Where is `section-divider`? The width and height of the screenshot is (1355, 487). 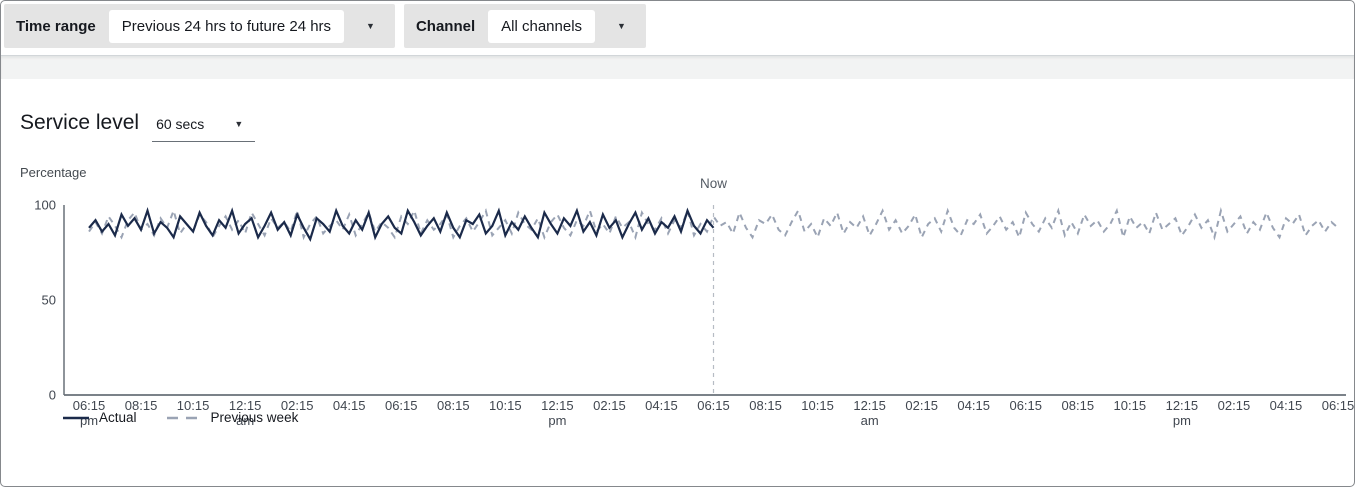 section-divider is located at coordinates (677, 67).